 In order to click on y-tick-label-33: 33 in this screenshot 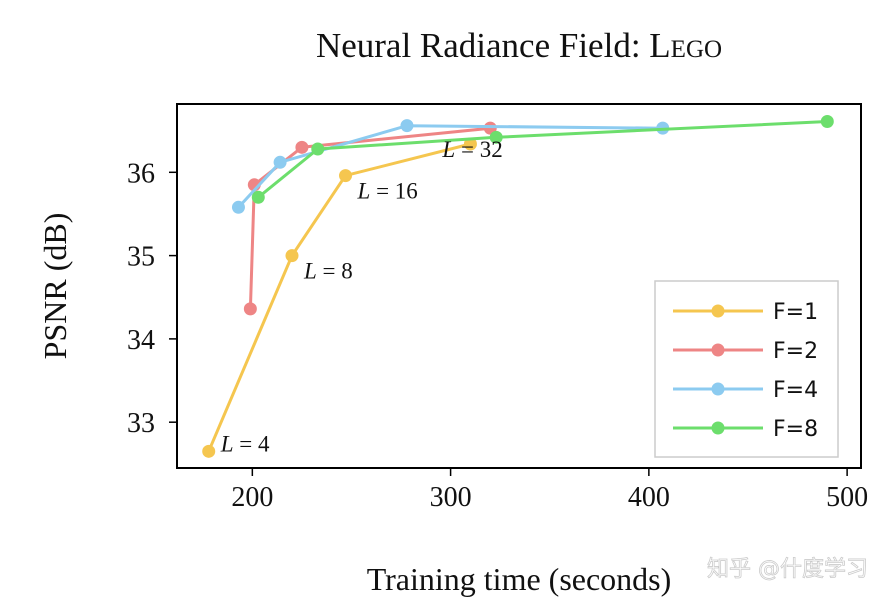, I will do `click(141, 423)`.